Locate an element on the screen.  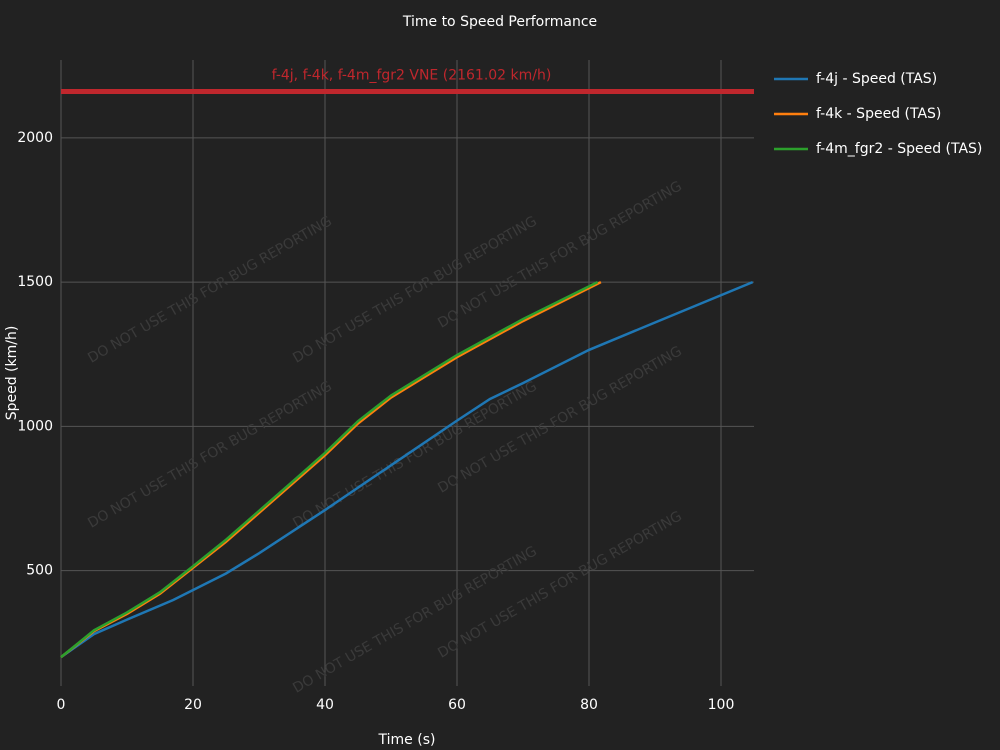
y-tick-label: 1500 is located at coordinates (35, 282).